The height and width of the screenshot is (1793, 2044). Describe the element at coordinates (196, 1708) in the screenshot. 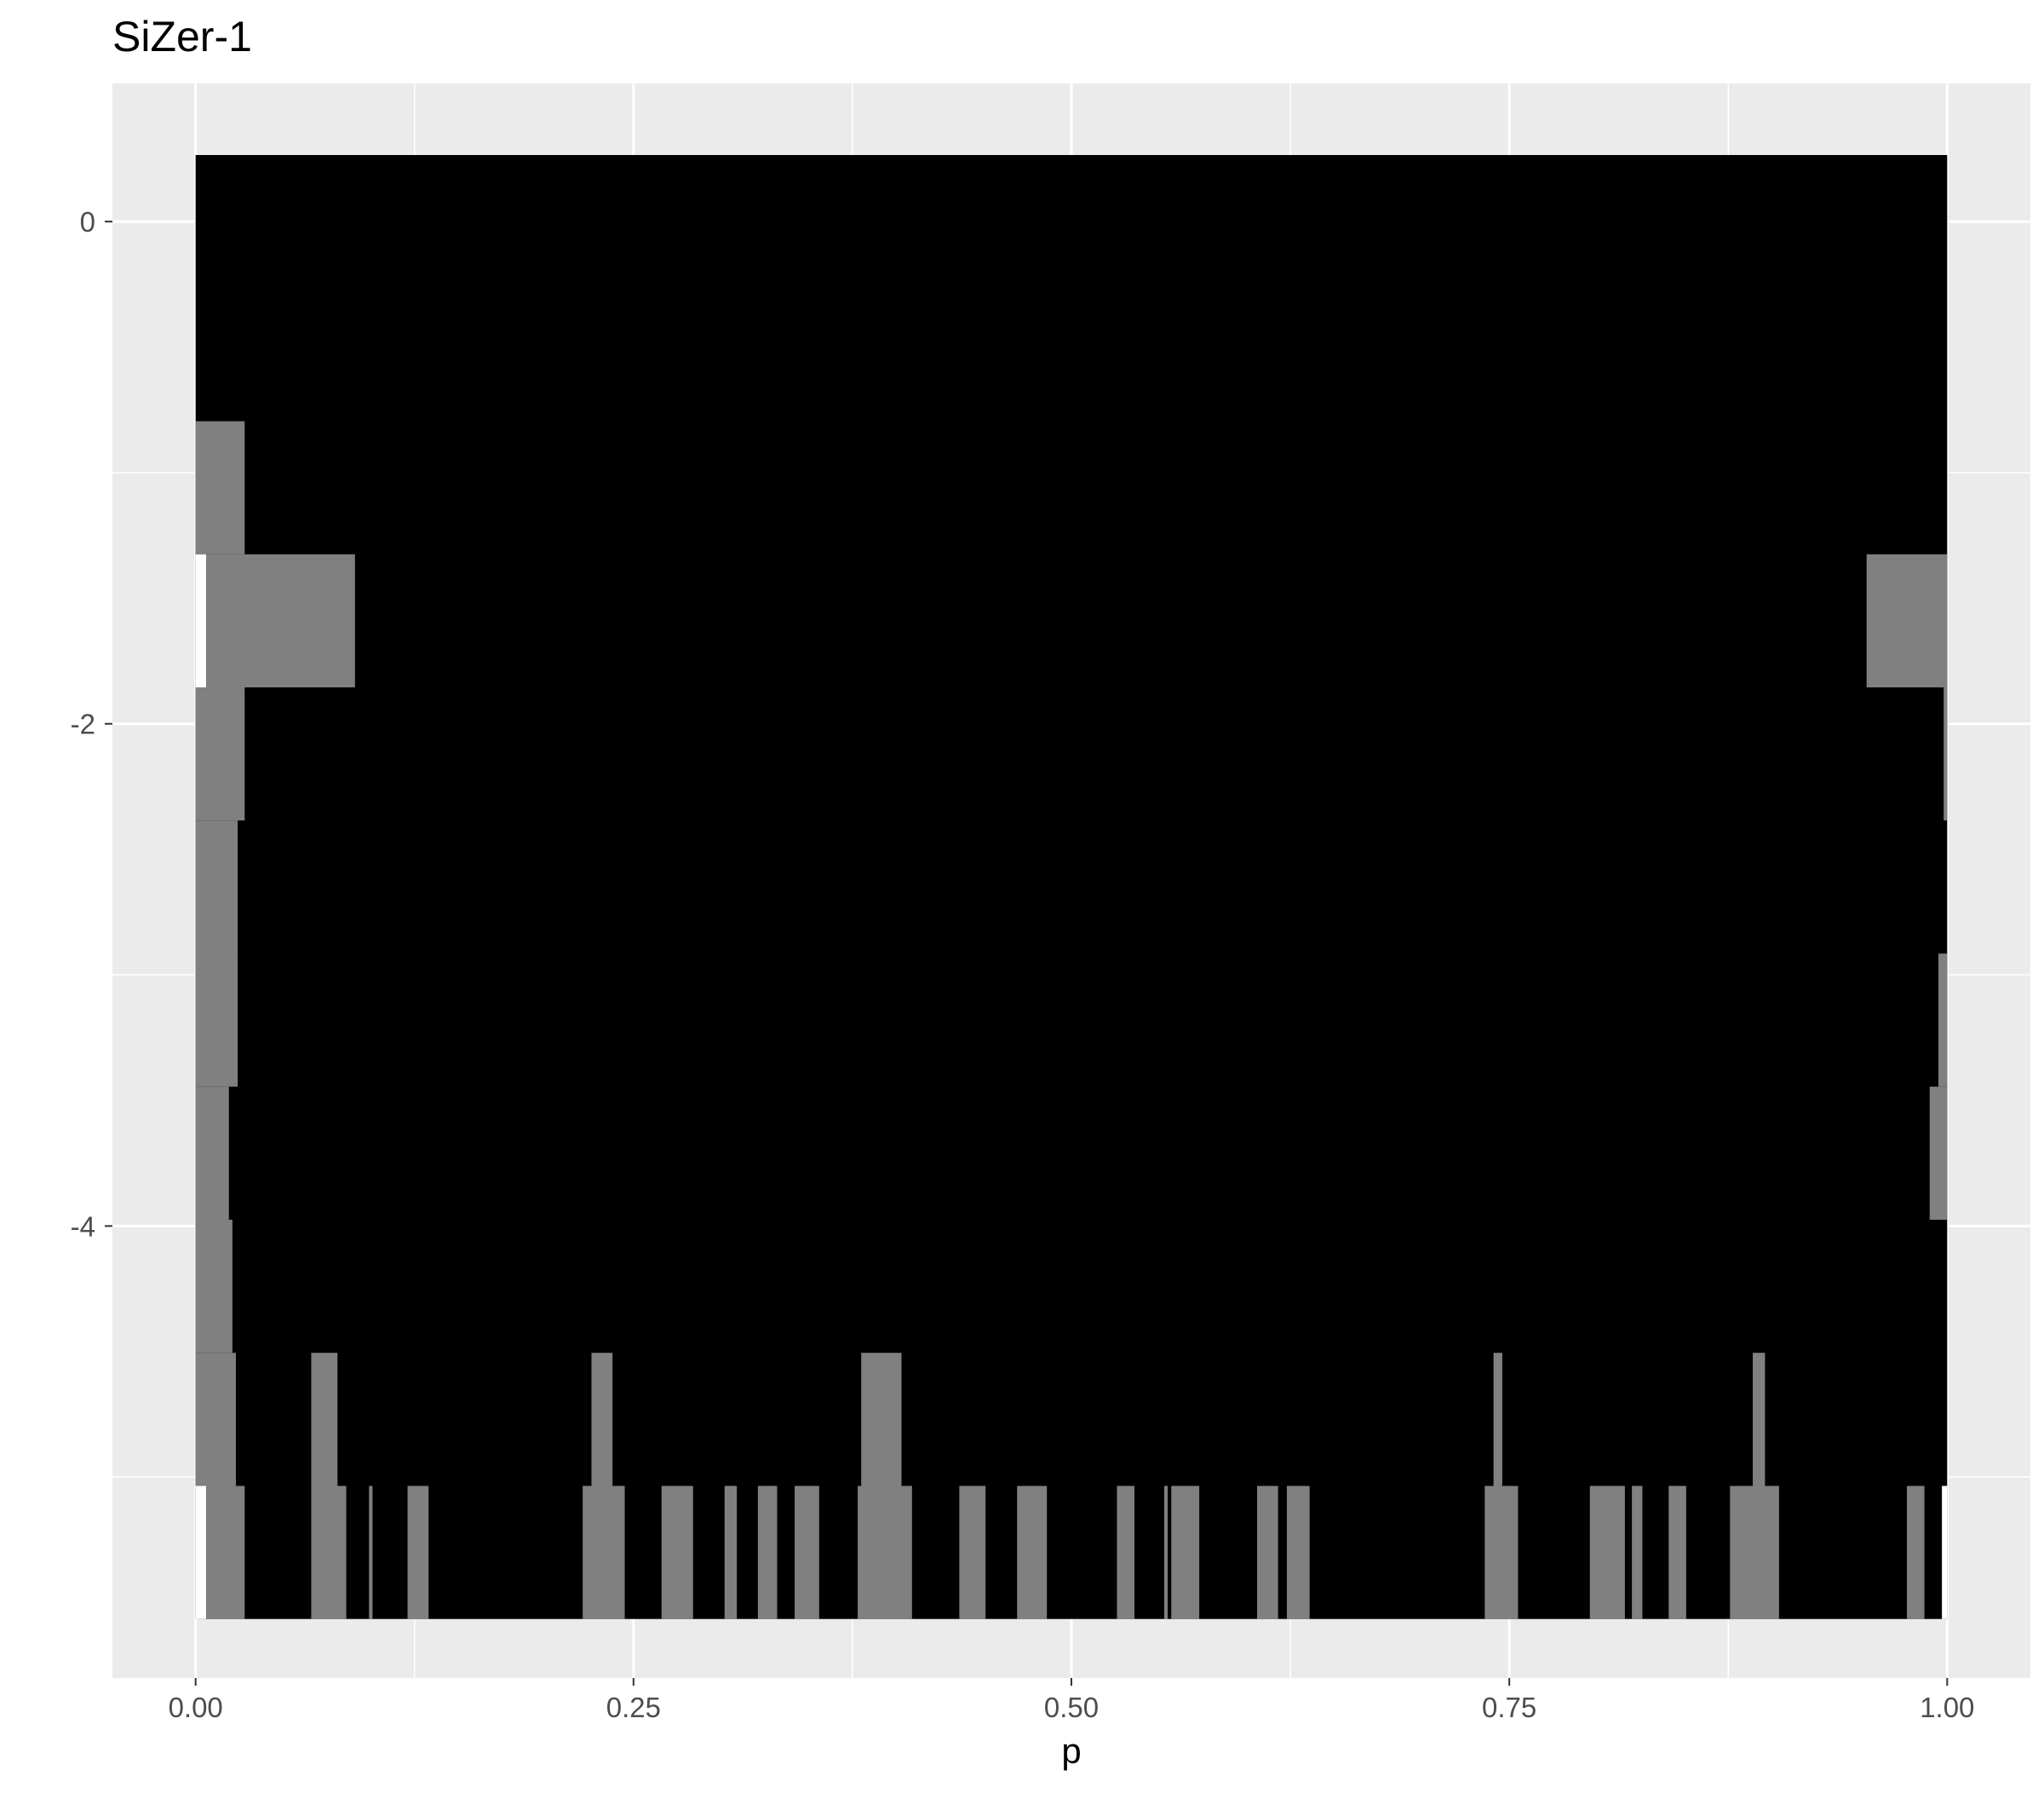

I see `x-tick-label: 0.00` at that location.